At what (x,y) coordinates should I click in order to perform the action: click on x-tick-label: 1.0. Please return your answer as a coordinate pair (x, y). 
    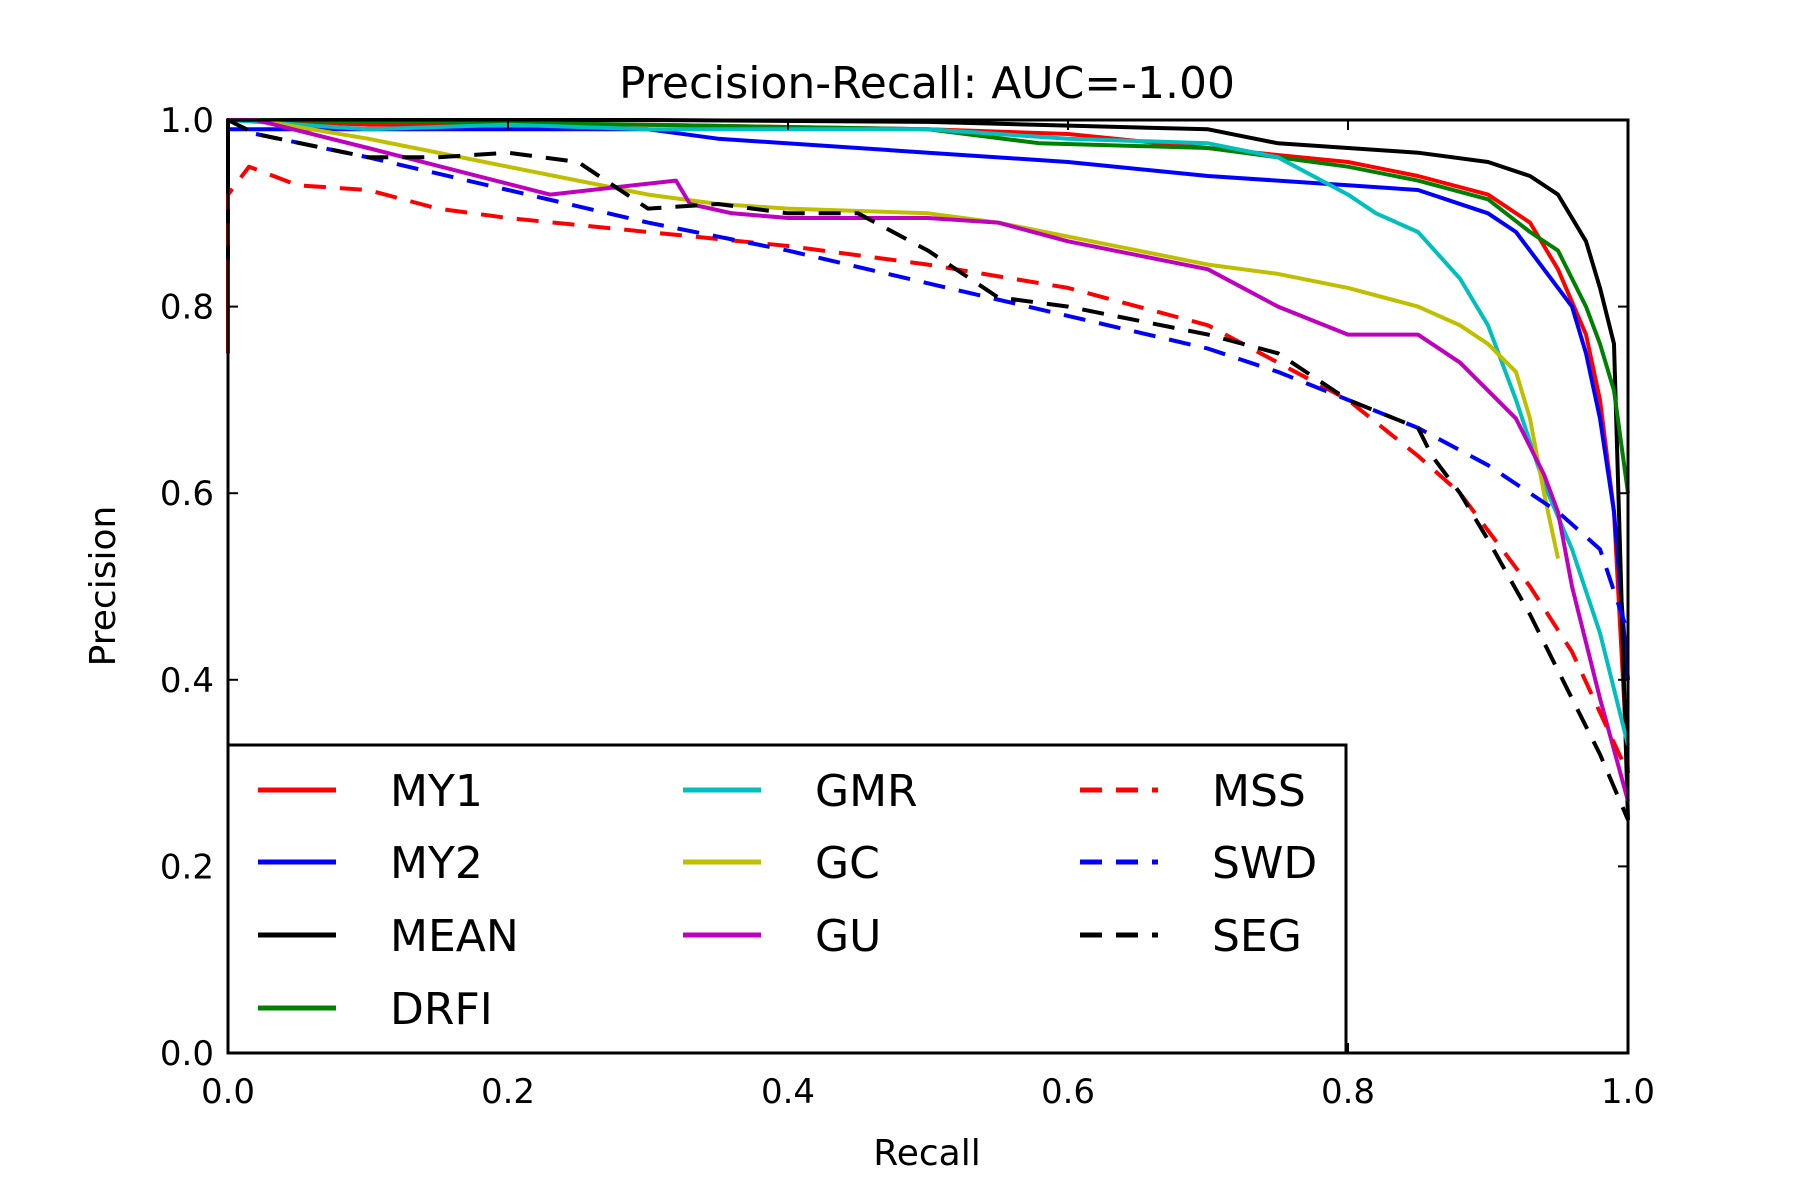
    Looking at the image, I should click on (1628, 1092).